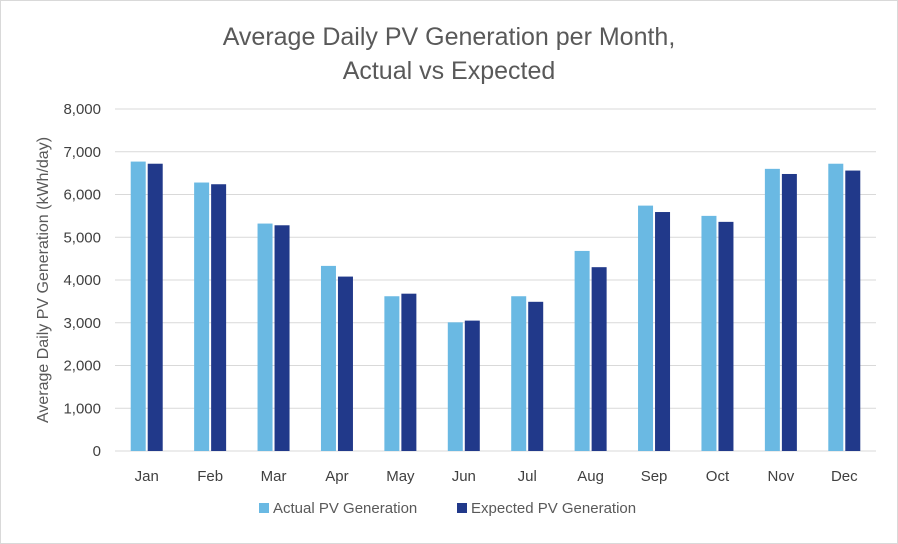 This screenshot has width=898, height=544. I want to click on x-tick-label-jul: Jul, so click(527, 476).